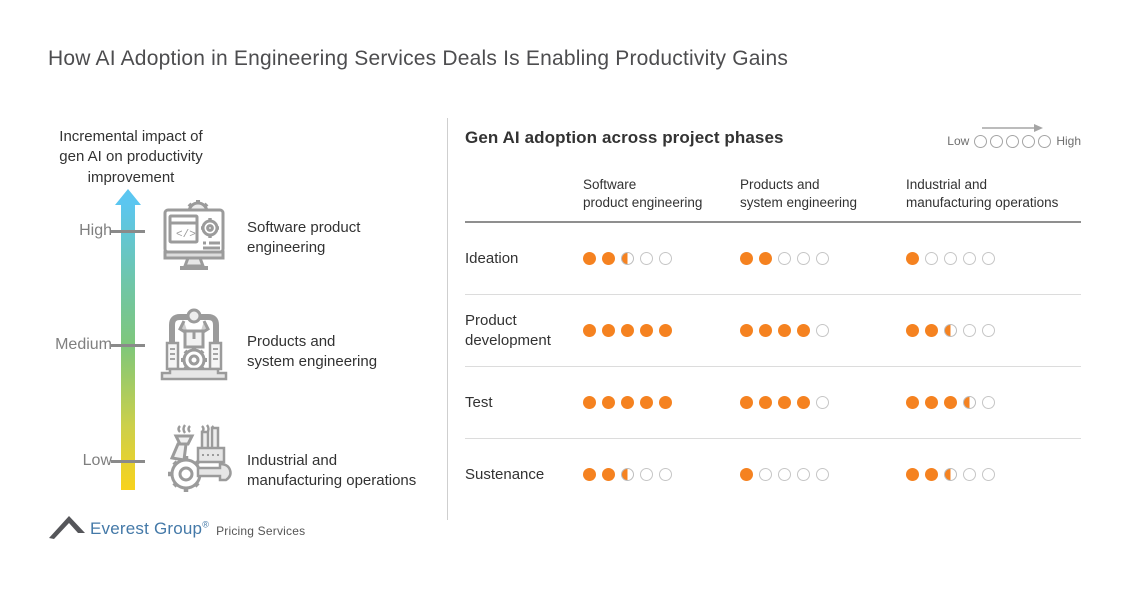  What do you see at coordinates (312, 352) in the screenshot?
I see `impact-item-label-products: Products and system engineering` at bounding box center [312, 352].